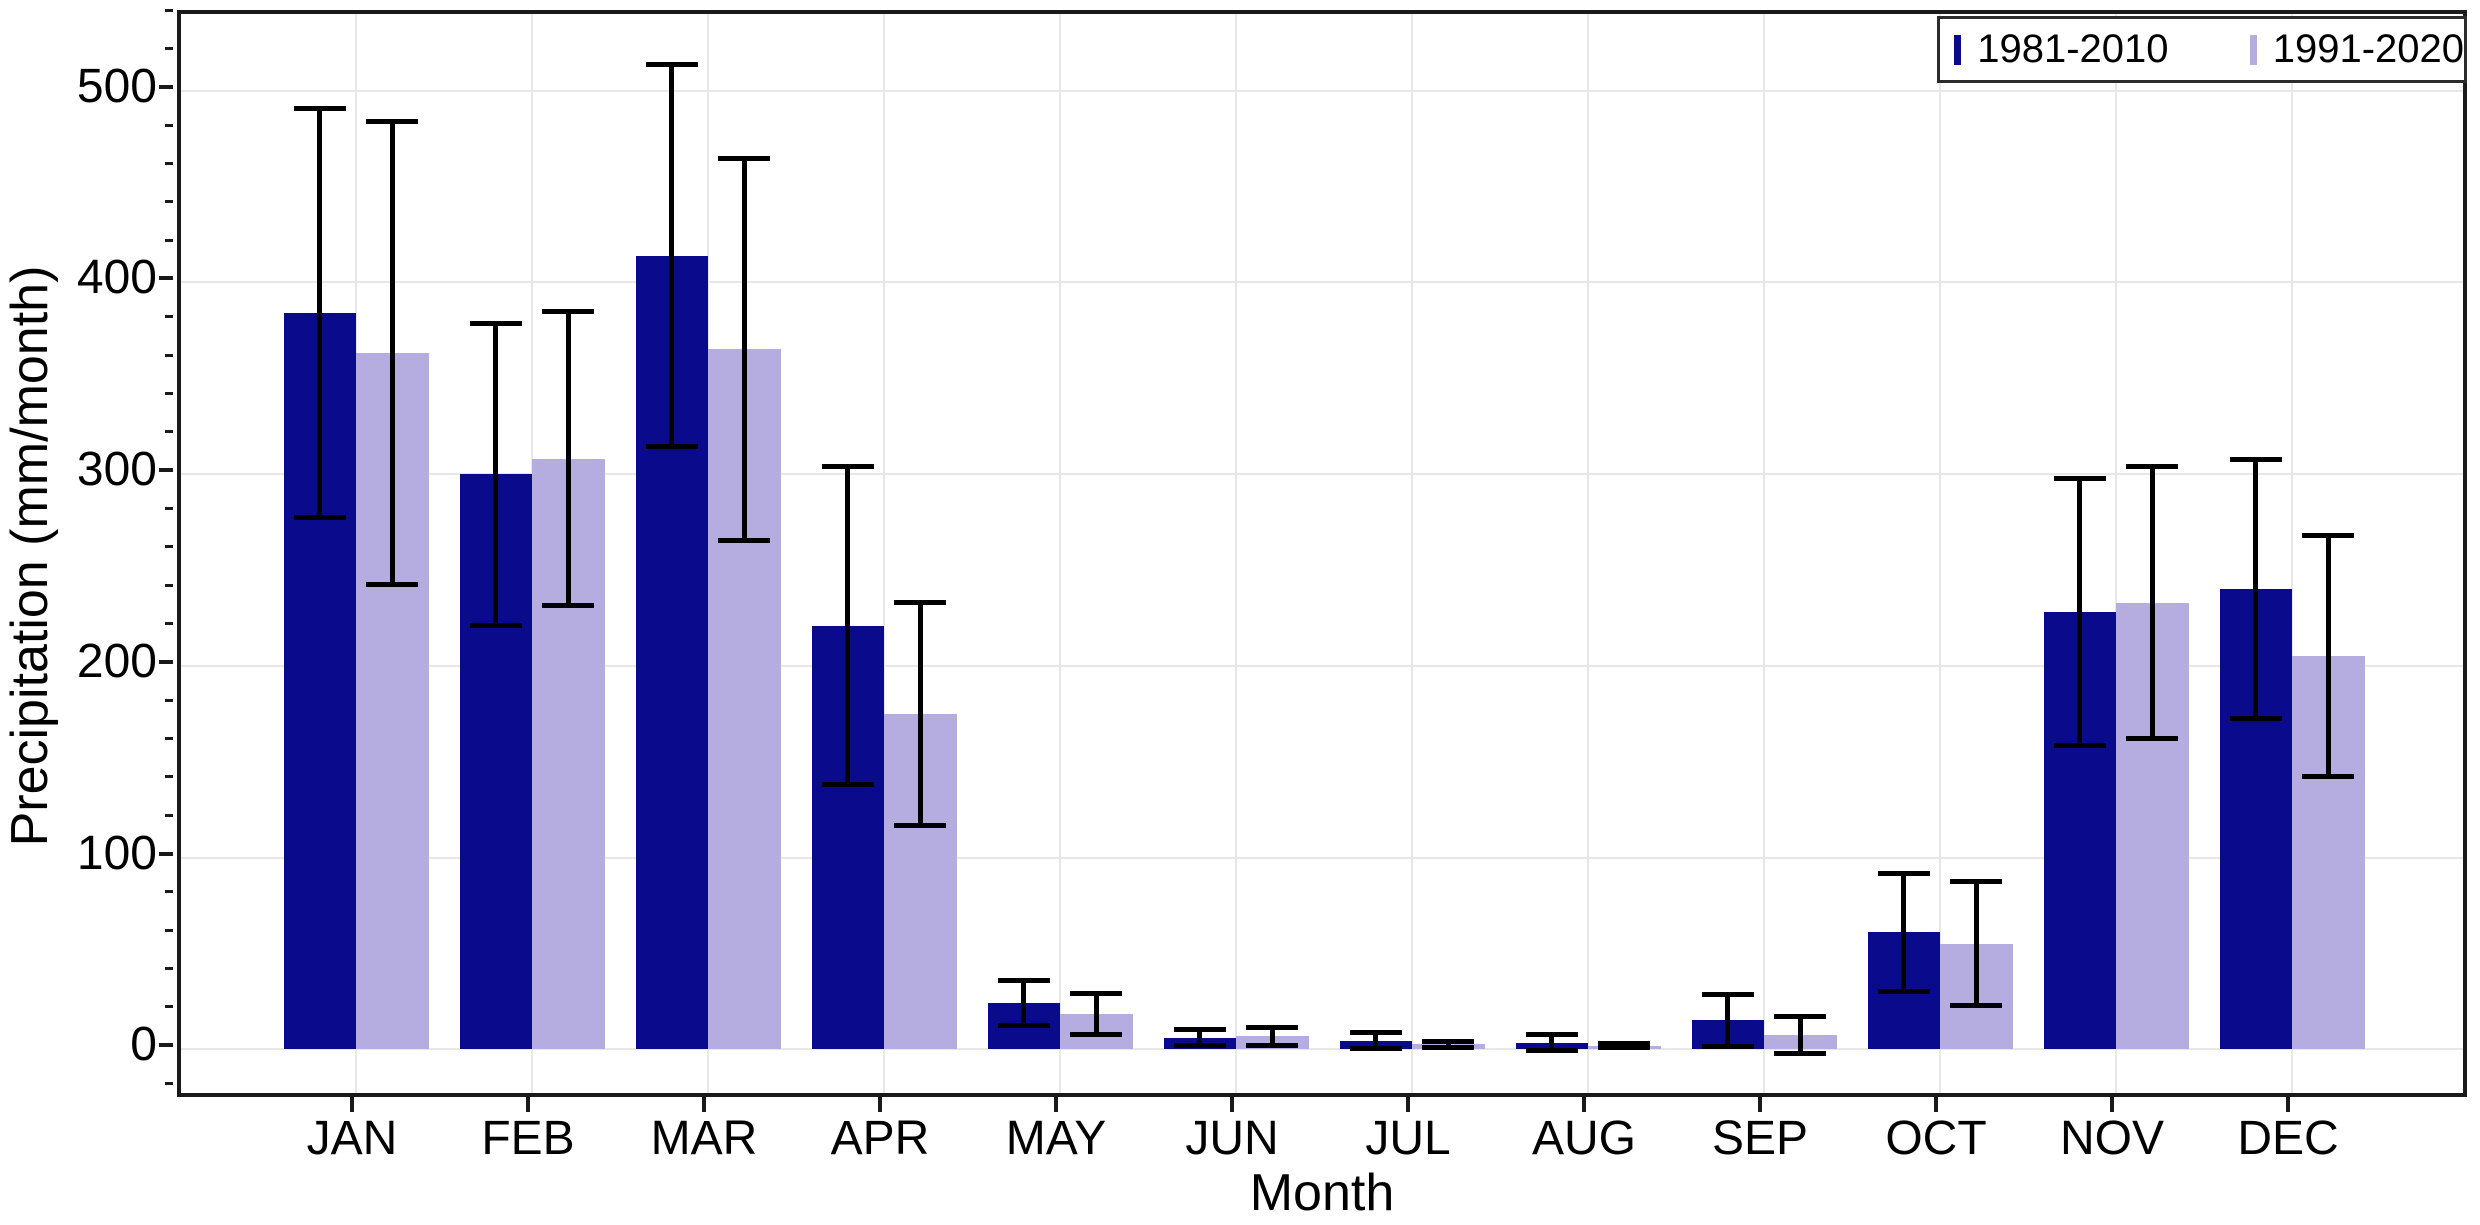 The image size is (2480, 1225). I want to click on error-line-1991-2020-JUL, so click(1448, 1044).